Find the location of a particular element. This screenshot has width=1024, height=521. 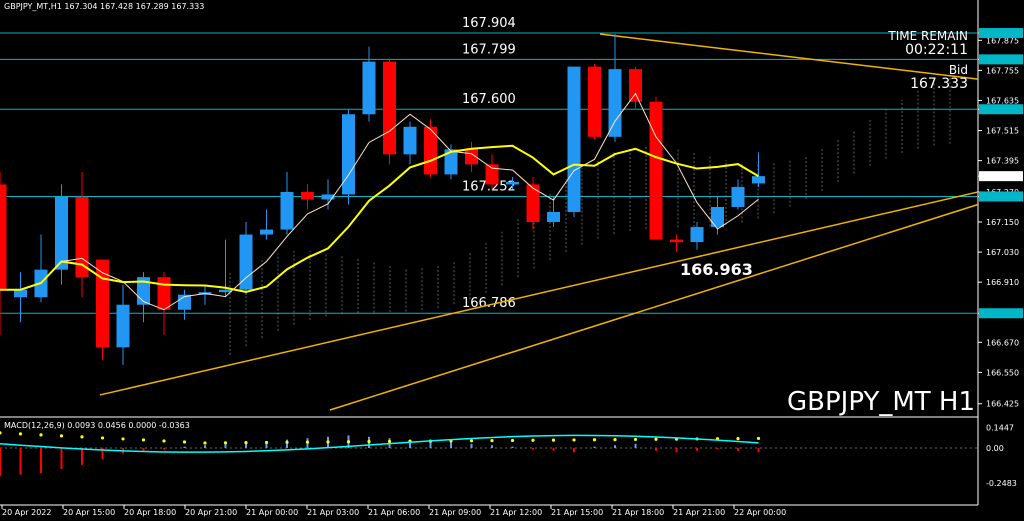

time-remain-label: TIME REMAIN is located at coordinates (927, 36).